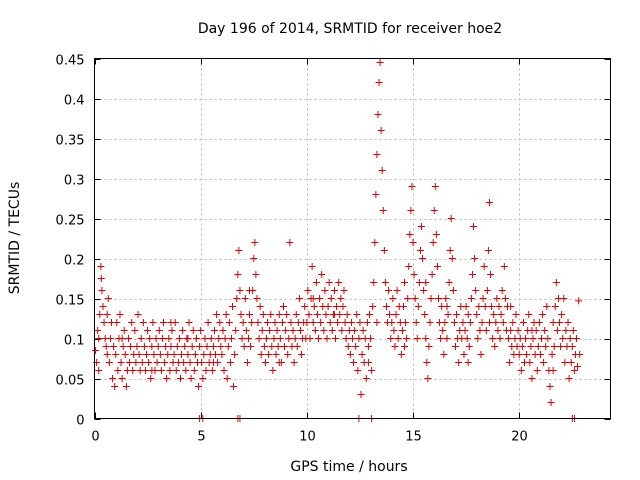 The width and height of the screenshot is (640, 480). Describe the element at coordinates (70, 301) in the screenshot. I see `y-tick-label: 0.15` at that location.